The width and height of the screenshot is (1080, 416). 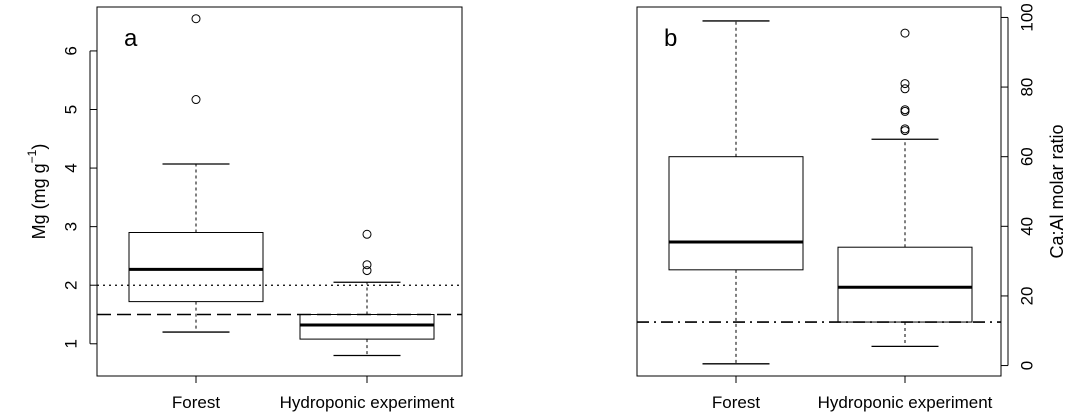 I want to click on y-tick-label: 100, so click(x=1027, y=17).